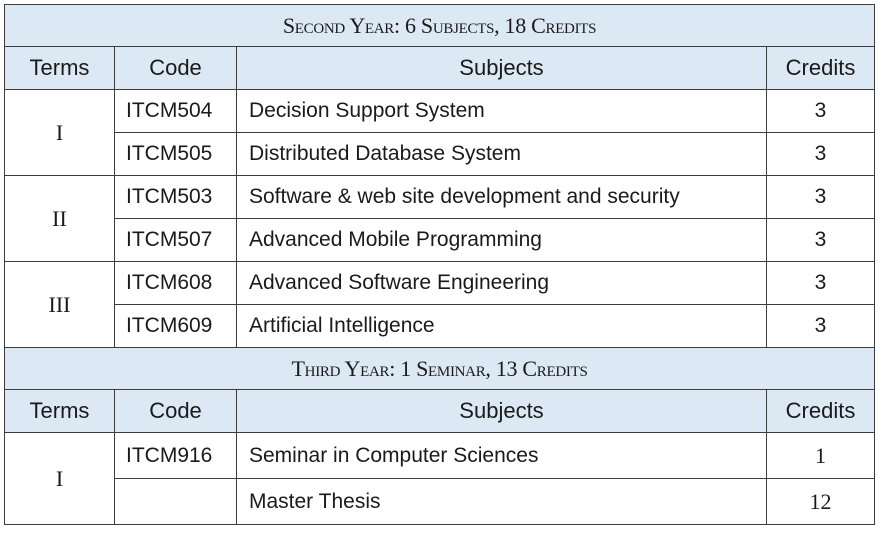  I want to click on course-subject: Seminar in Computer Sciences, so click(501, 455).